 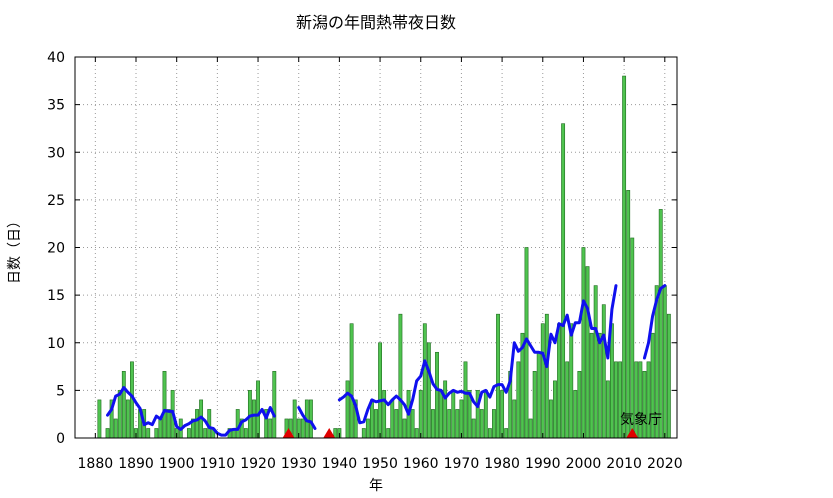 What do you see at coordinates (270, 428) in the screenshot?
I see `bar-1923` at bounding box center [270, 428].